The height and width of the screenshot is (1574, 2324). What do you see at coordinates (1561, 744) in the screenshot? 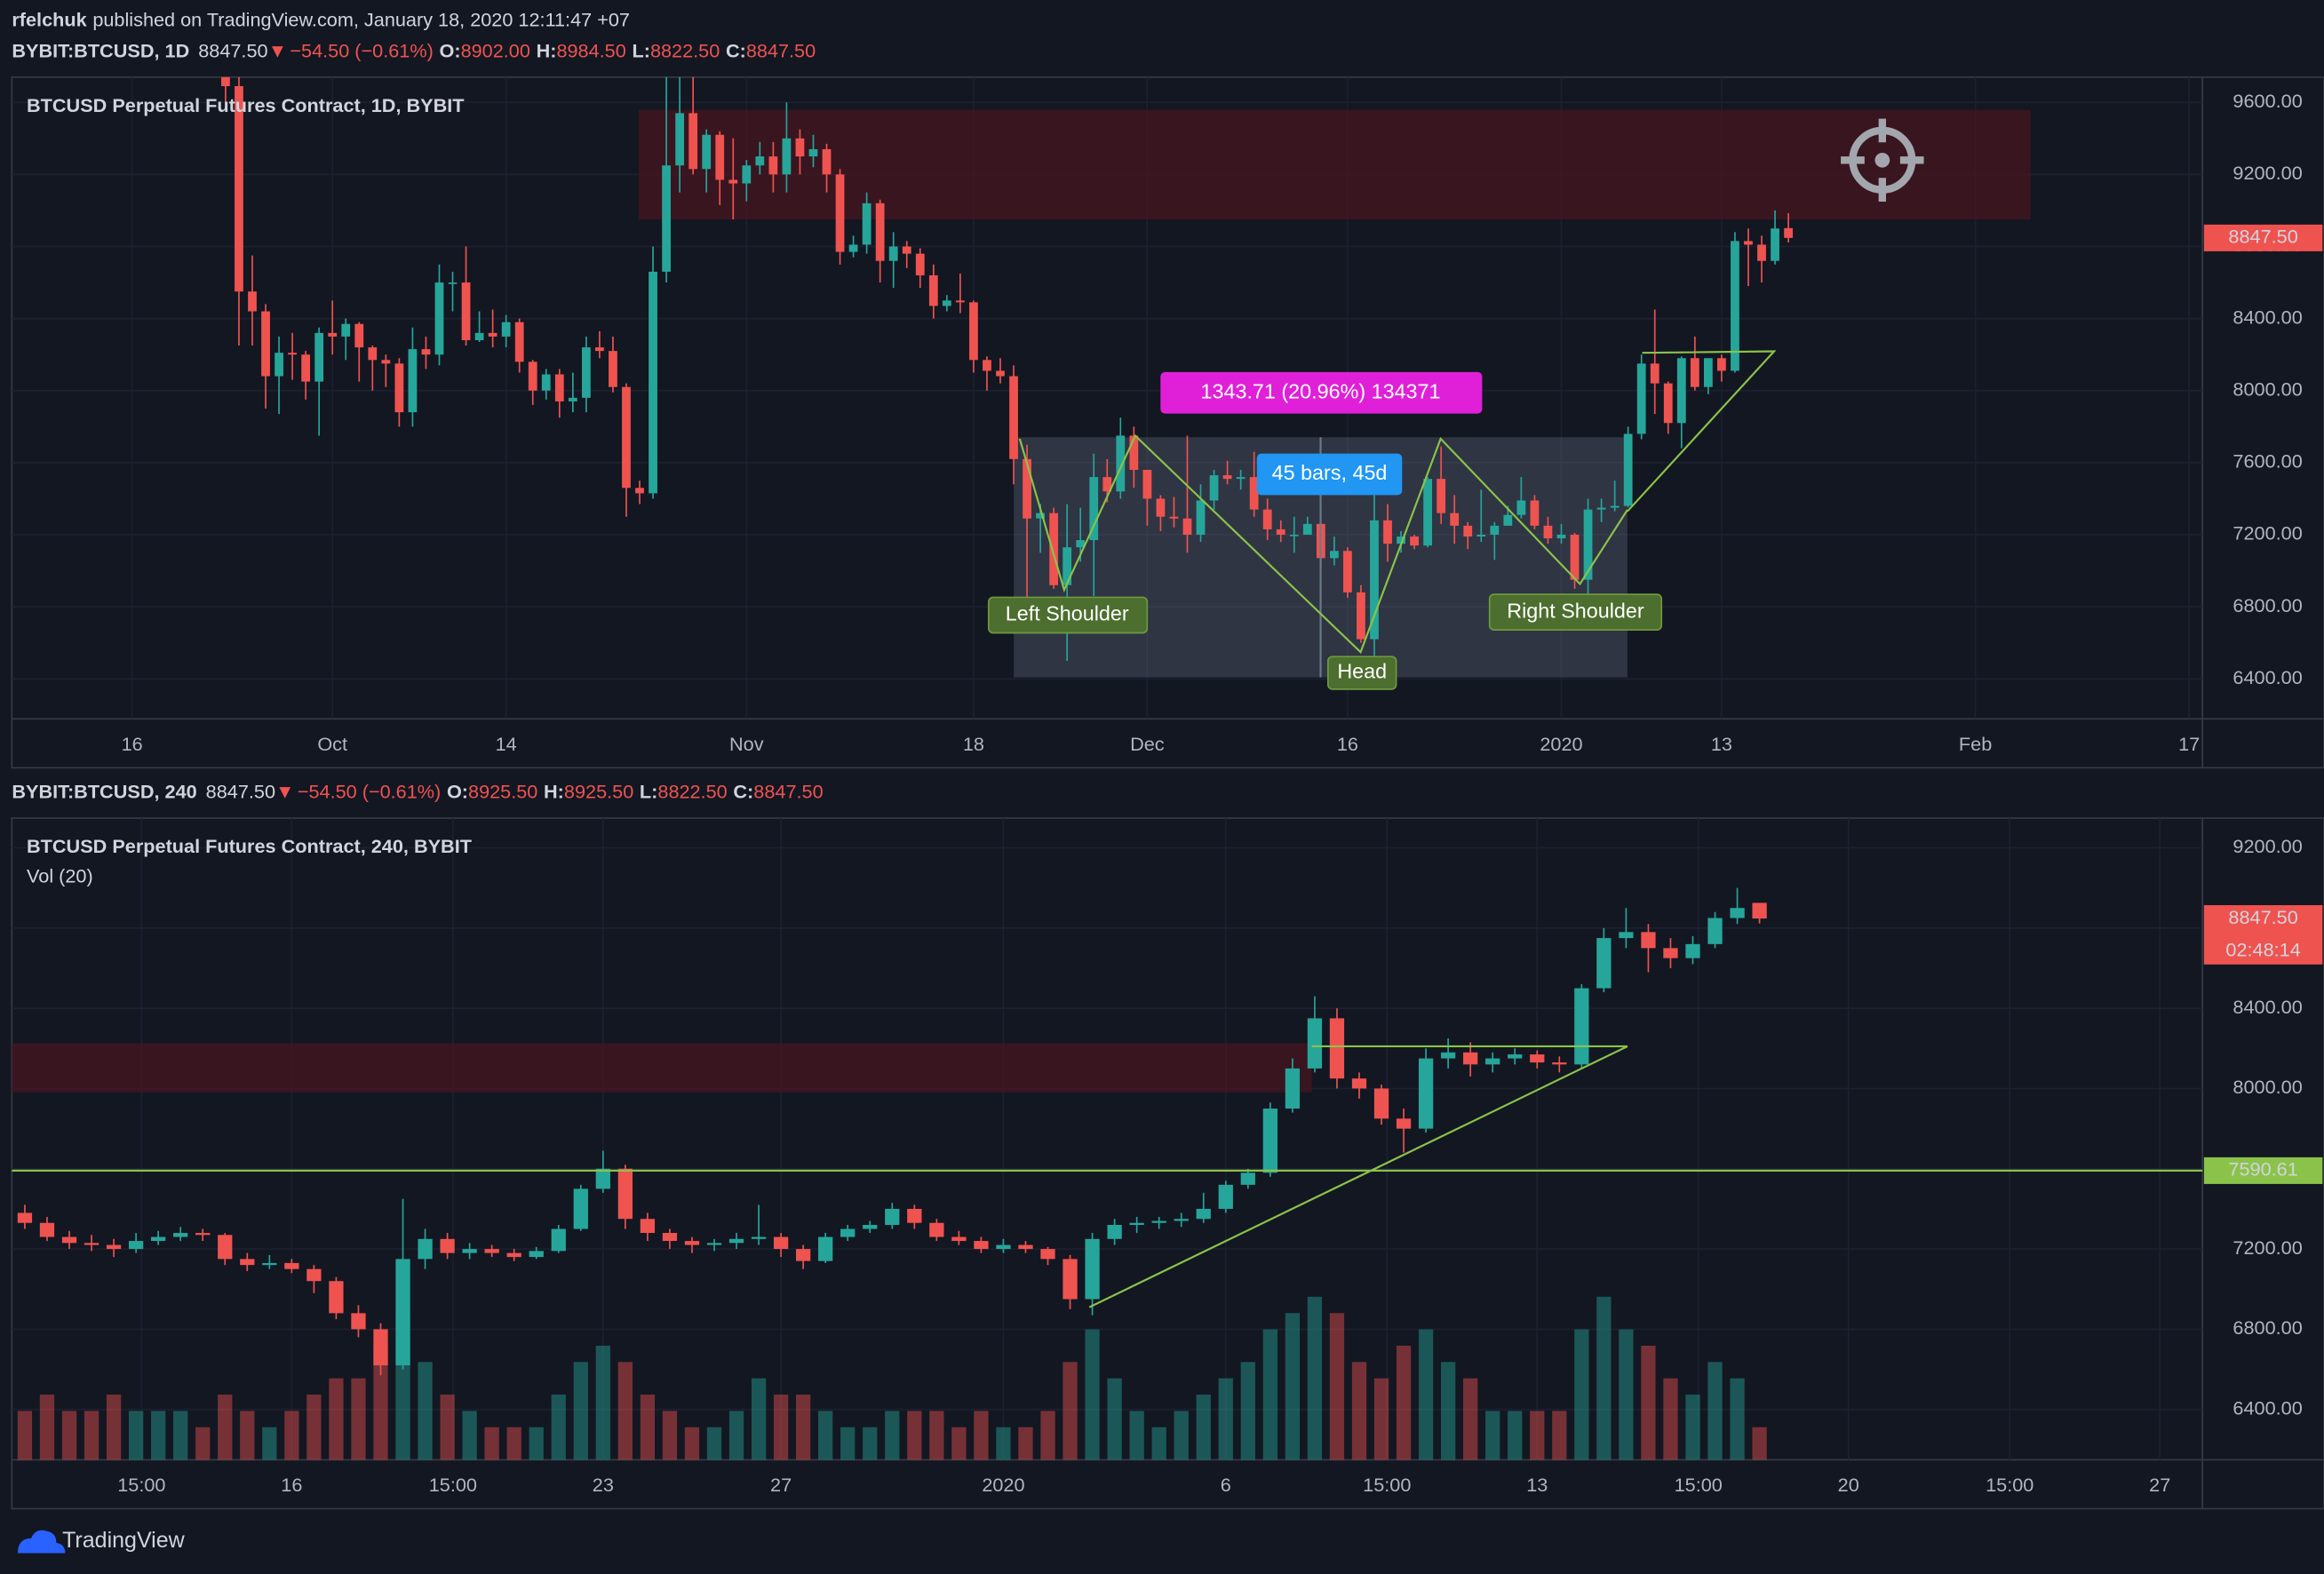
I see `x-tick-label: 2020` at bounding box center [1561, 744].